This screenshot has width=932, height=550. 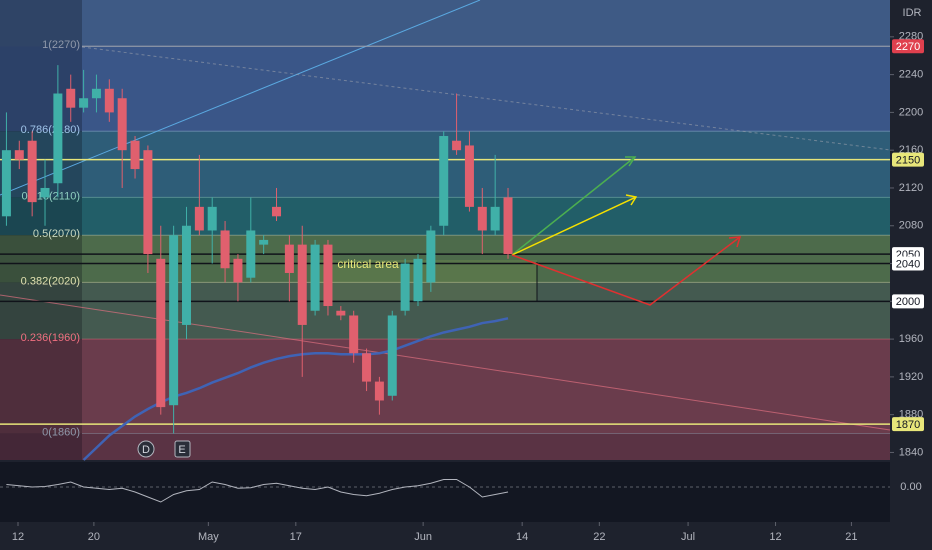 I want to click on x-tick-label: 20, so click(x=94, y=537).